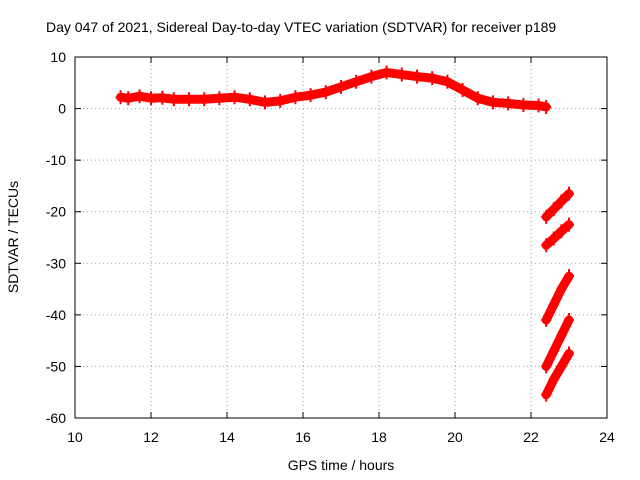  I want to click on x-tick-label: 14, so click(227, 437).